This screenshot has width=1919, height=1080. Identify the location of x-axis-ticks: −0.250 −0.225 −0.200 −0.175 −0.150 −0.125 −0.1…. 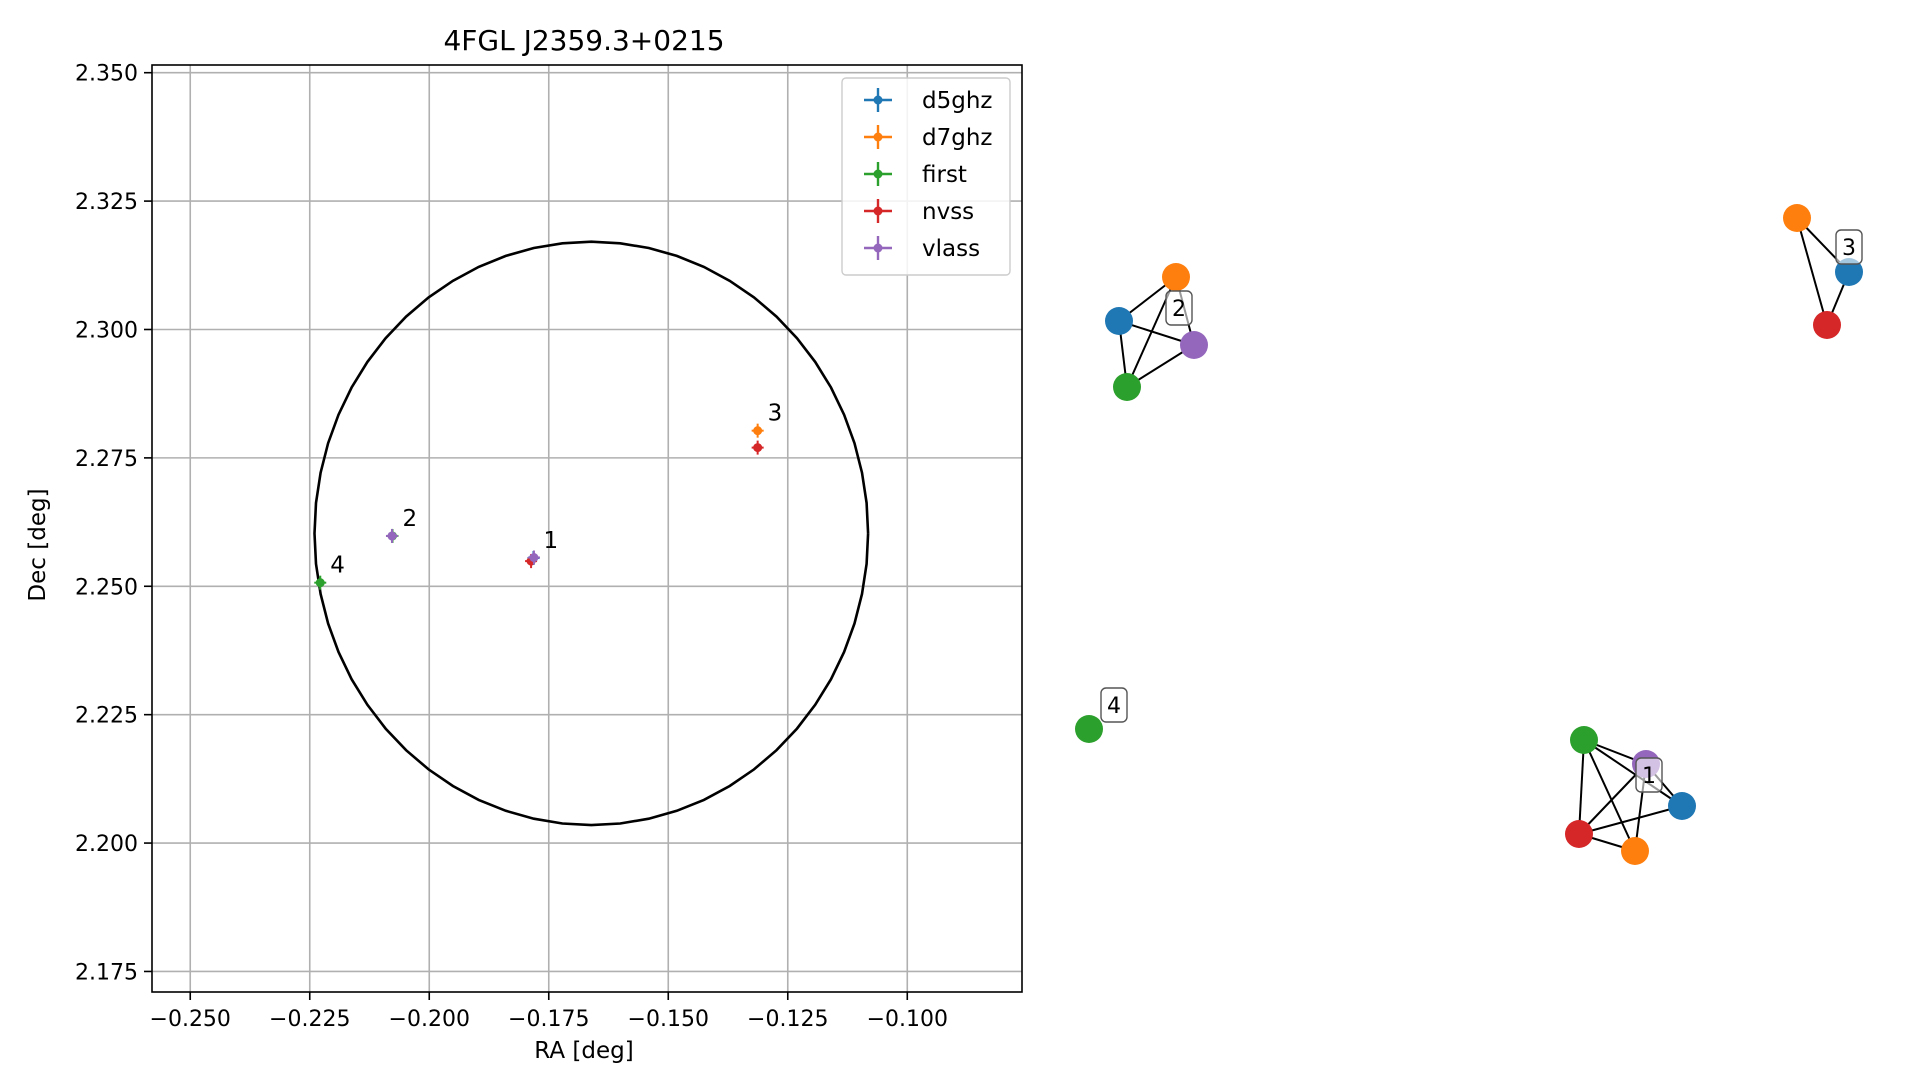
(549, 1012).